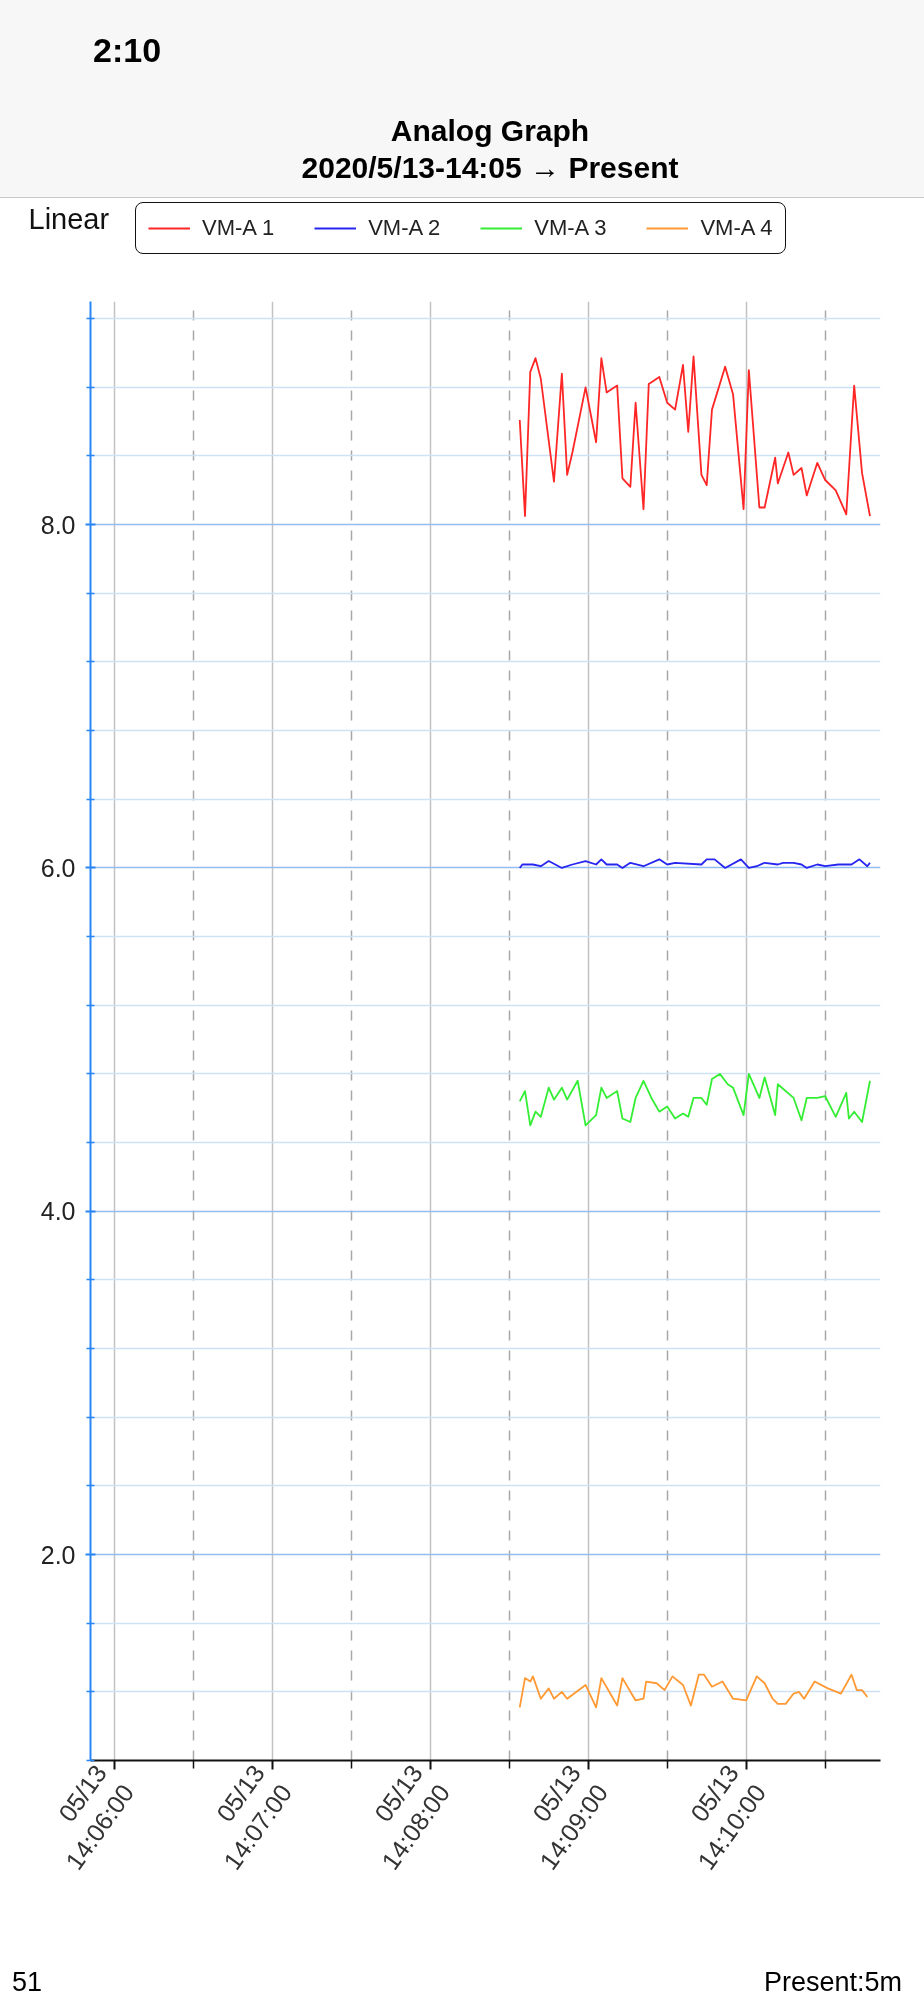  I want to click on legend-label: VM-A 4, so click(736, 228).